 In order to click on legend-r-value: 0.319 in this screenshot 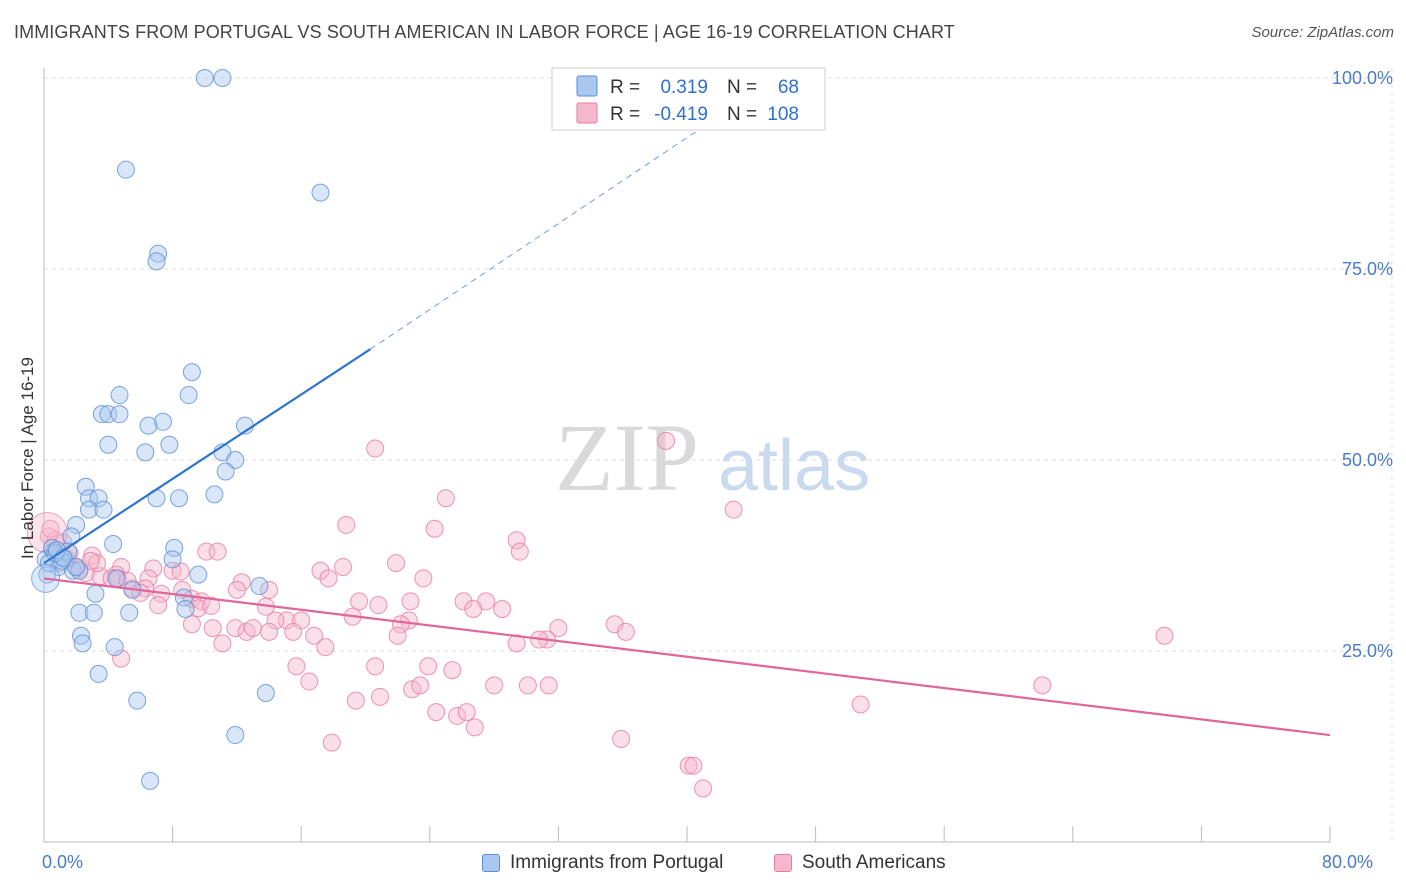, I will do `click(684, 87)`.